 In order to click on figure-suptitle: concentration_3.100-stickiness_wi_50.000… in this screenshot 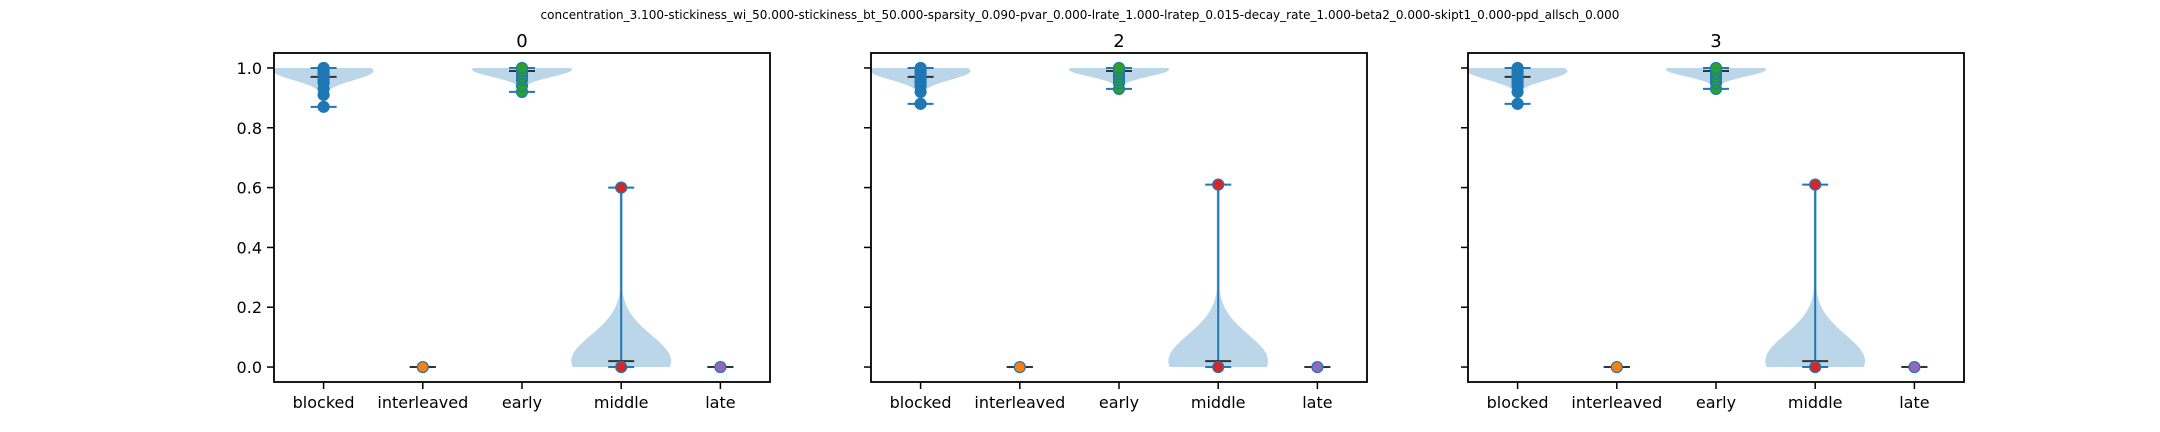, I will do `click(1080, 15)`.